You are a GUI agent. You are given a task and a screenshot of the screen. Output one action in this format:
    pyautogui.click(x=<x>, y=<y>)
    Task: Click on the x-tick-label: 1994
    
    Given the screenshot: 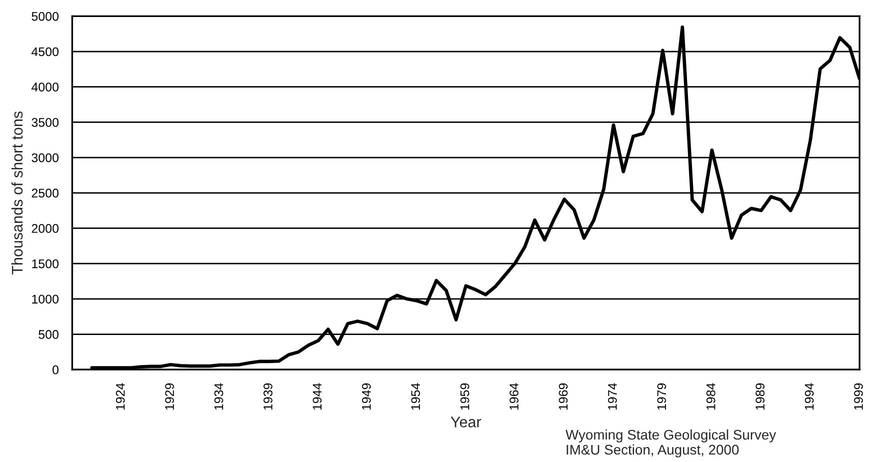 What is the action you would take?
    pyautogui.click(x=809, y=396)
    